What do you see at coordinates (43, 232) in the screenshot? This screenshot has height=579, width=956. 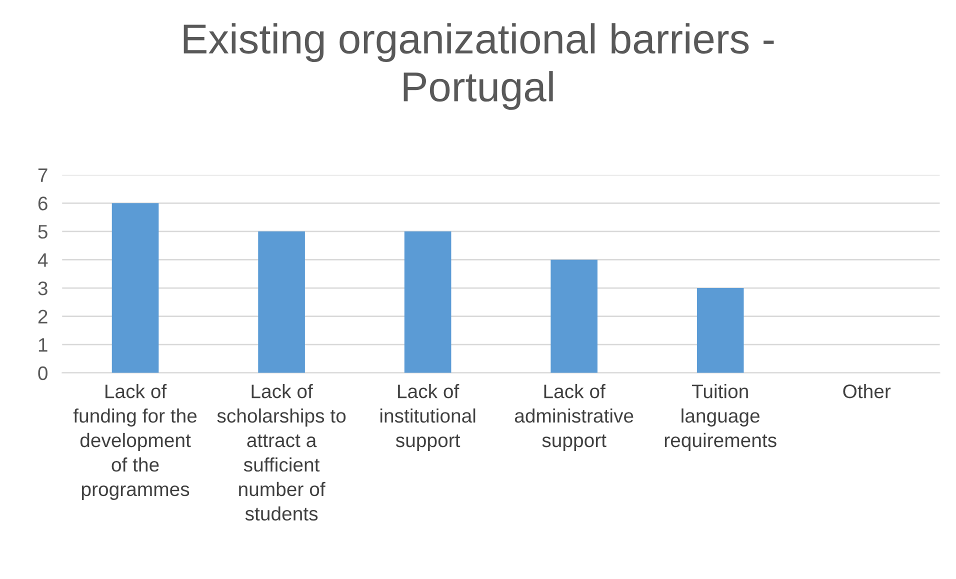 I see `y-tick-label: 5` at bounding box center [43, 232].